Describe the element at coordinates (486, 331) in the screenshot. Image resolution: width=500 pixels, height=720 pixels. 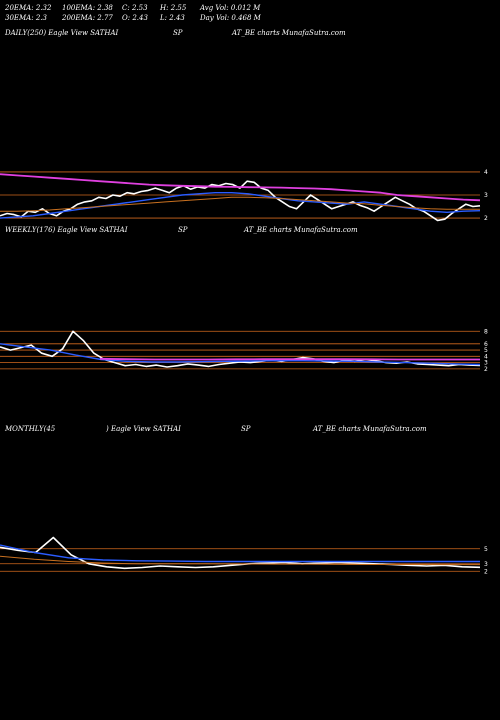
I see `weekly-tick-label: 8` at that location.